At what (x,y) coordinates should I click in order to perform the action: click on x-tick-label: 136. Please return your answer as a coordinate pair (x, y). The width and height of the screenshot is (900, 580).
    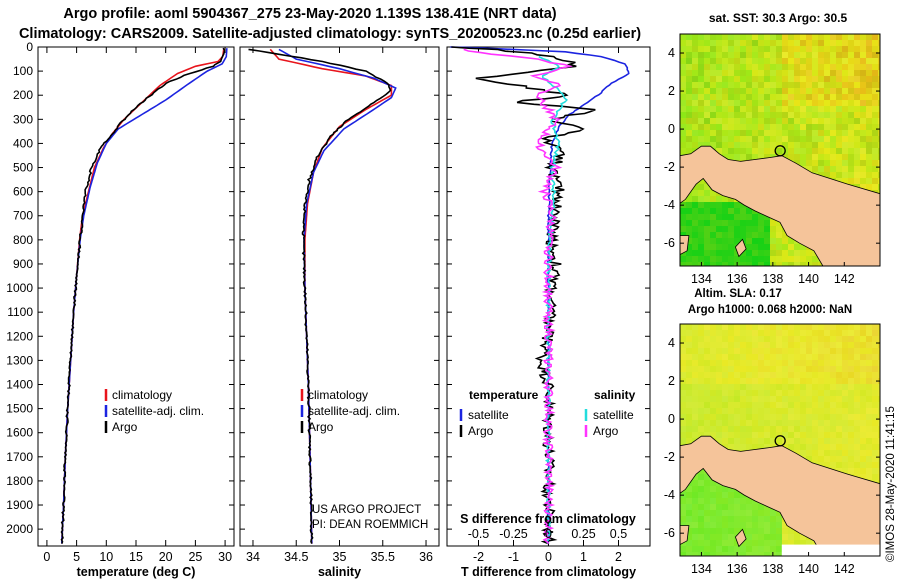
    Looking at the image, I should click on (737, 569).